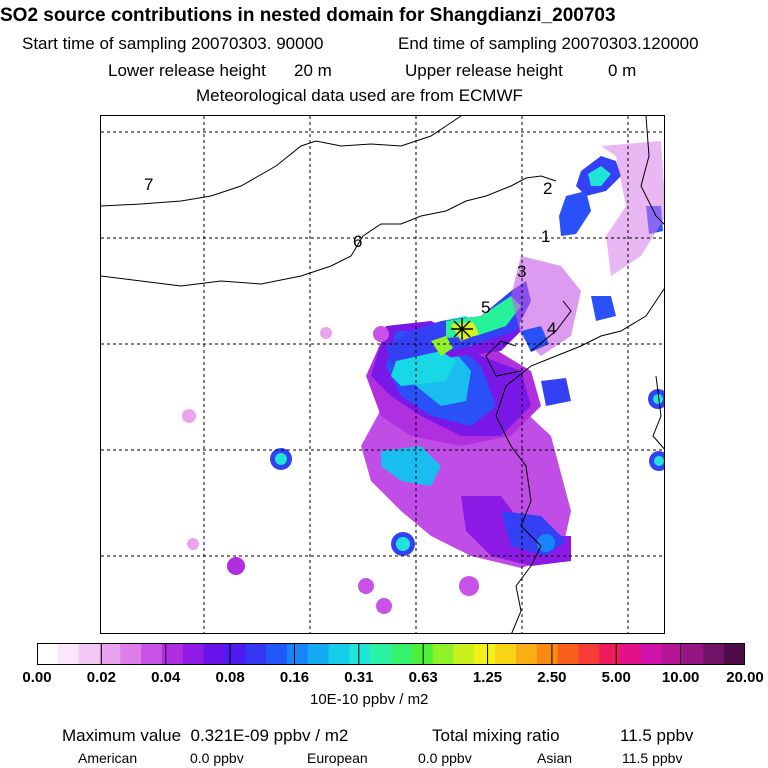 The image size is (768, 768). What do you see at coordinates (652, 170) in the screenshot?
I see `border-line-ne` at bounding box center [652, 170].